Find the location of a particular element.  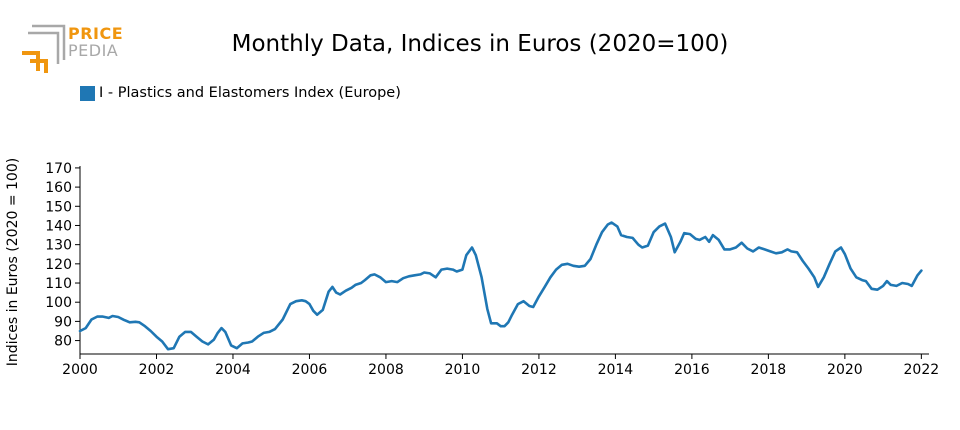

y-tick-label: 110 is located at coordinates (58, 284).